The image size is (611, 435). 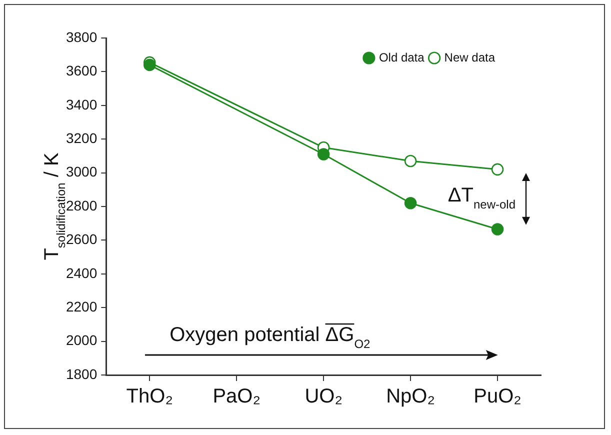 What do you see at coordinates (82, 36) in the screenshot?
I see `y-tick-label: 3800` at bounding box center [82, 36].